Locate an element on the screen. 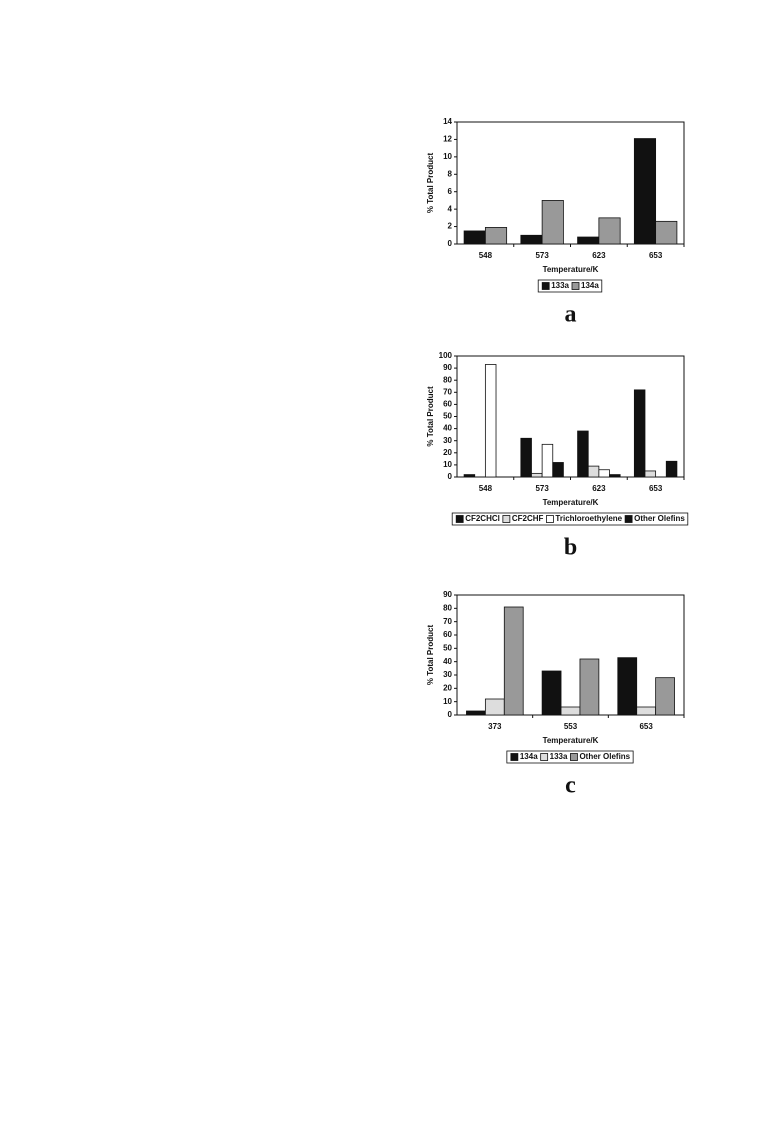 This screenshot has height=1121, width=760. y-tick-label: 4 is located at coordinates (450, 208).